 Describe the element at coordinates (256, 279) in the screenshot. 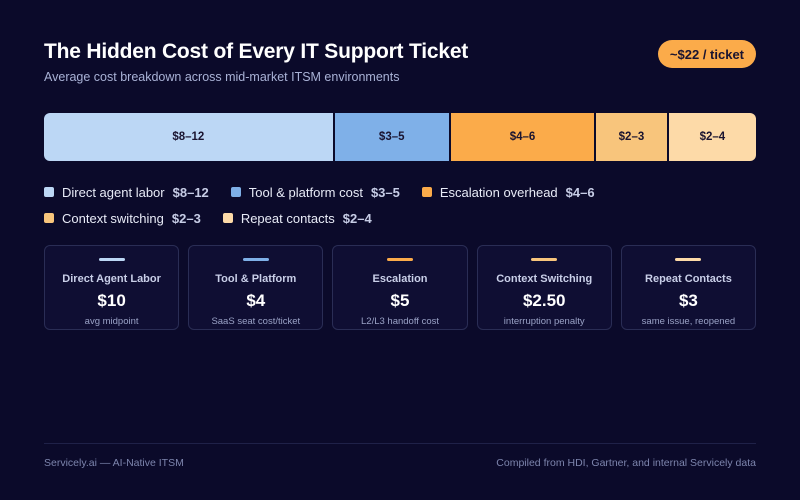

I see `card-label: Tool & Platform` at that location.